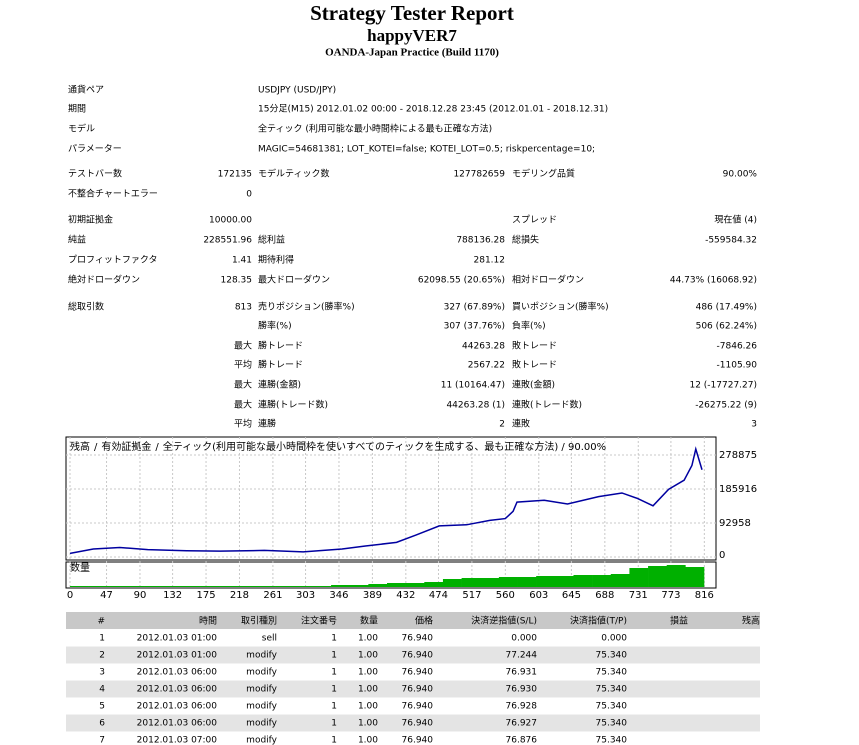  Describe the element at coordinates (294, 280) in the screenshot. I see `info-label: 最大ドローダウン` at that location.